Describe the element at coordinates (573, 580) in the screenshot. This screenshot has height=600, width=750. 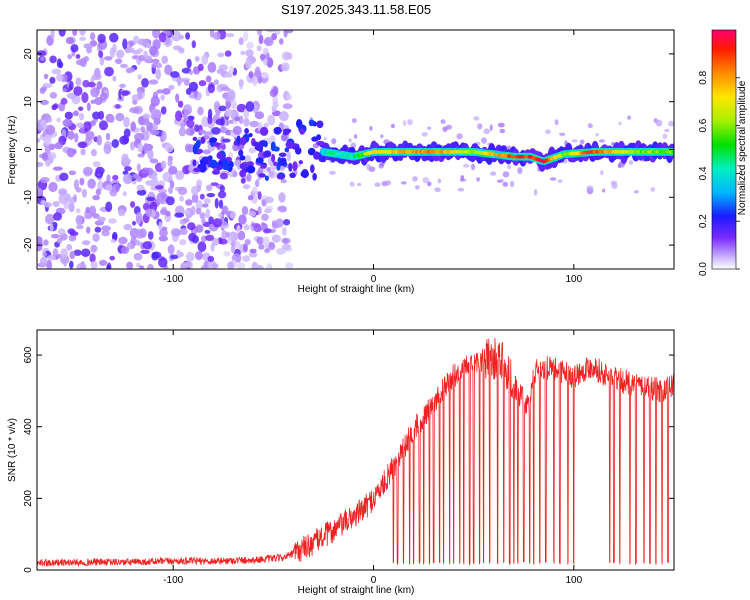
I see `x-tick-label: 100` at that location.